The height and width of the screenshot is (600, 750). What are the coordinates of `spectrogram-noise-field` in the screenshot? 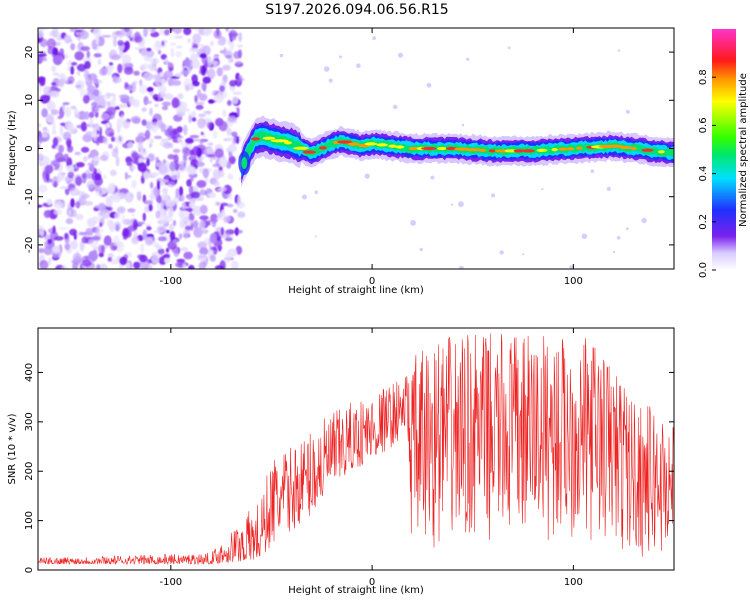 It's located at (142, 148).